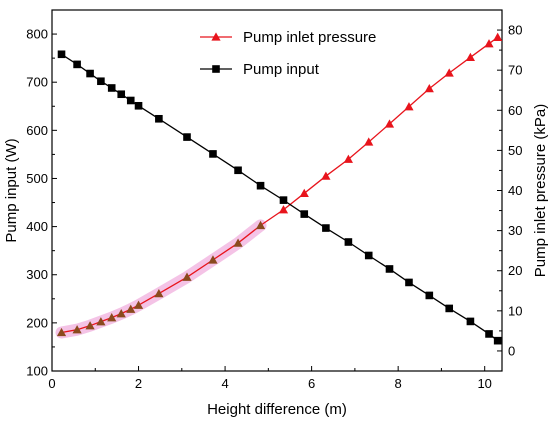  What do you see at coordinates (515, 70) in the screenshot?
I see `y-right-tick-label: 70` at bounding box center [515, 70].